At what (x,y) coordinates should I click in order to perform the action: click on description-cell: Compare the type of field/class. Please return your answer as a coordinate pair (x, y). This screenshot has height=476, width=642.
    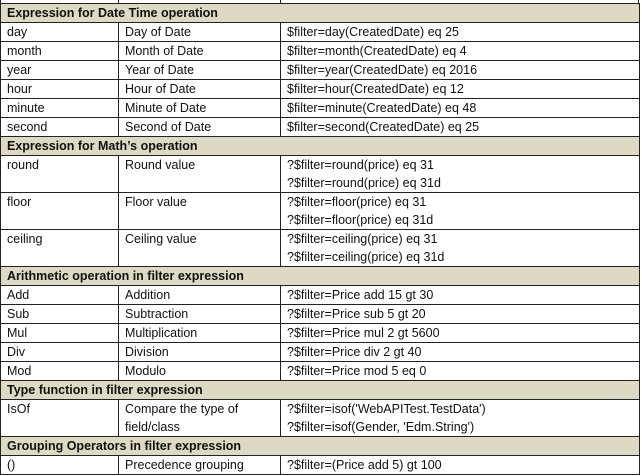
    Looking at the image, I should click on (199, 418).